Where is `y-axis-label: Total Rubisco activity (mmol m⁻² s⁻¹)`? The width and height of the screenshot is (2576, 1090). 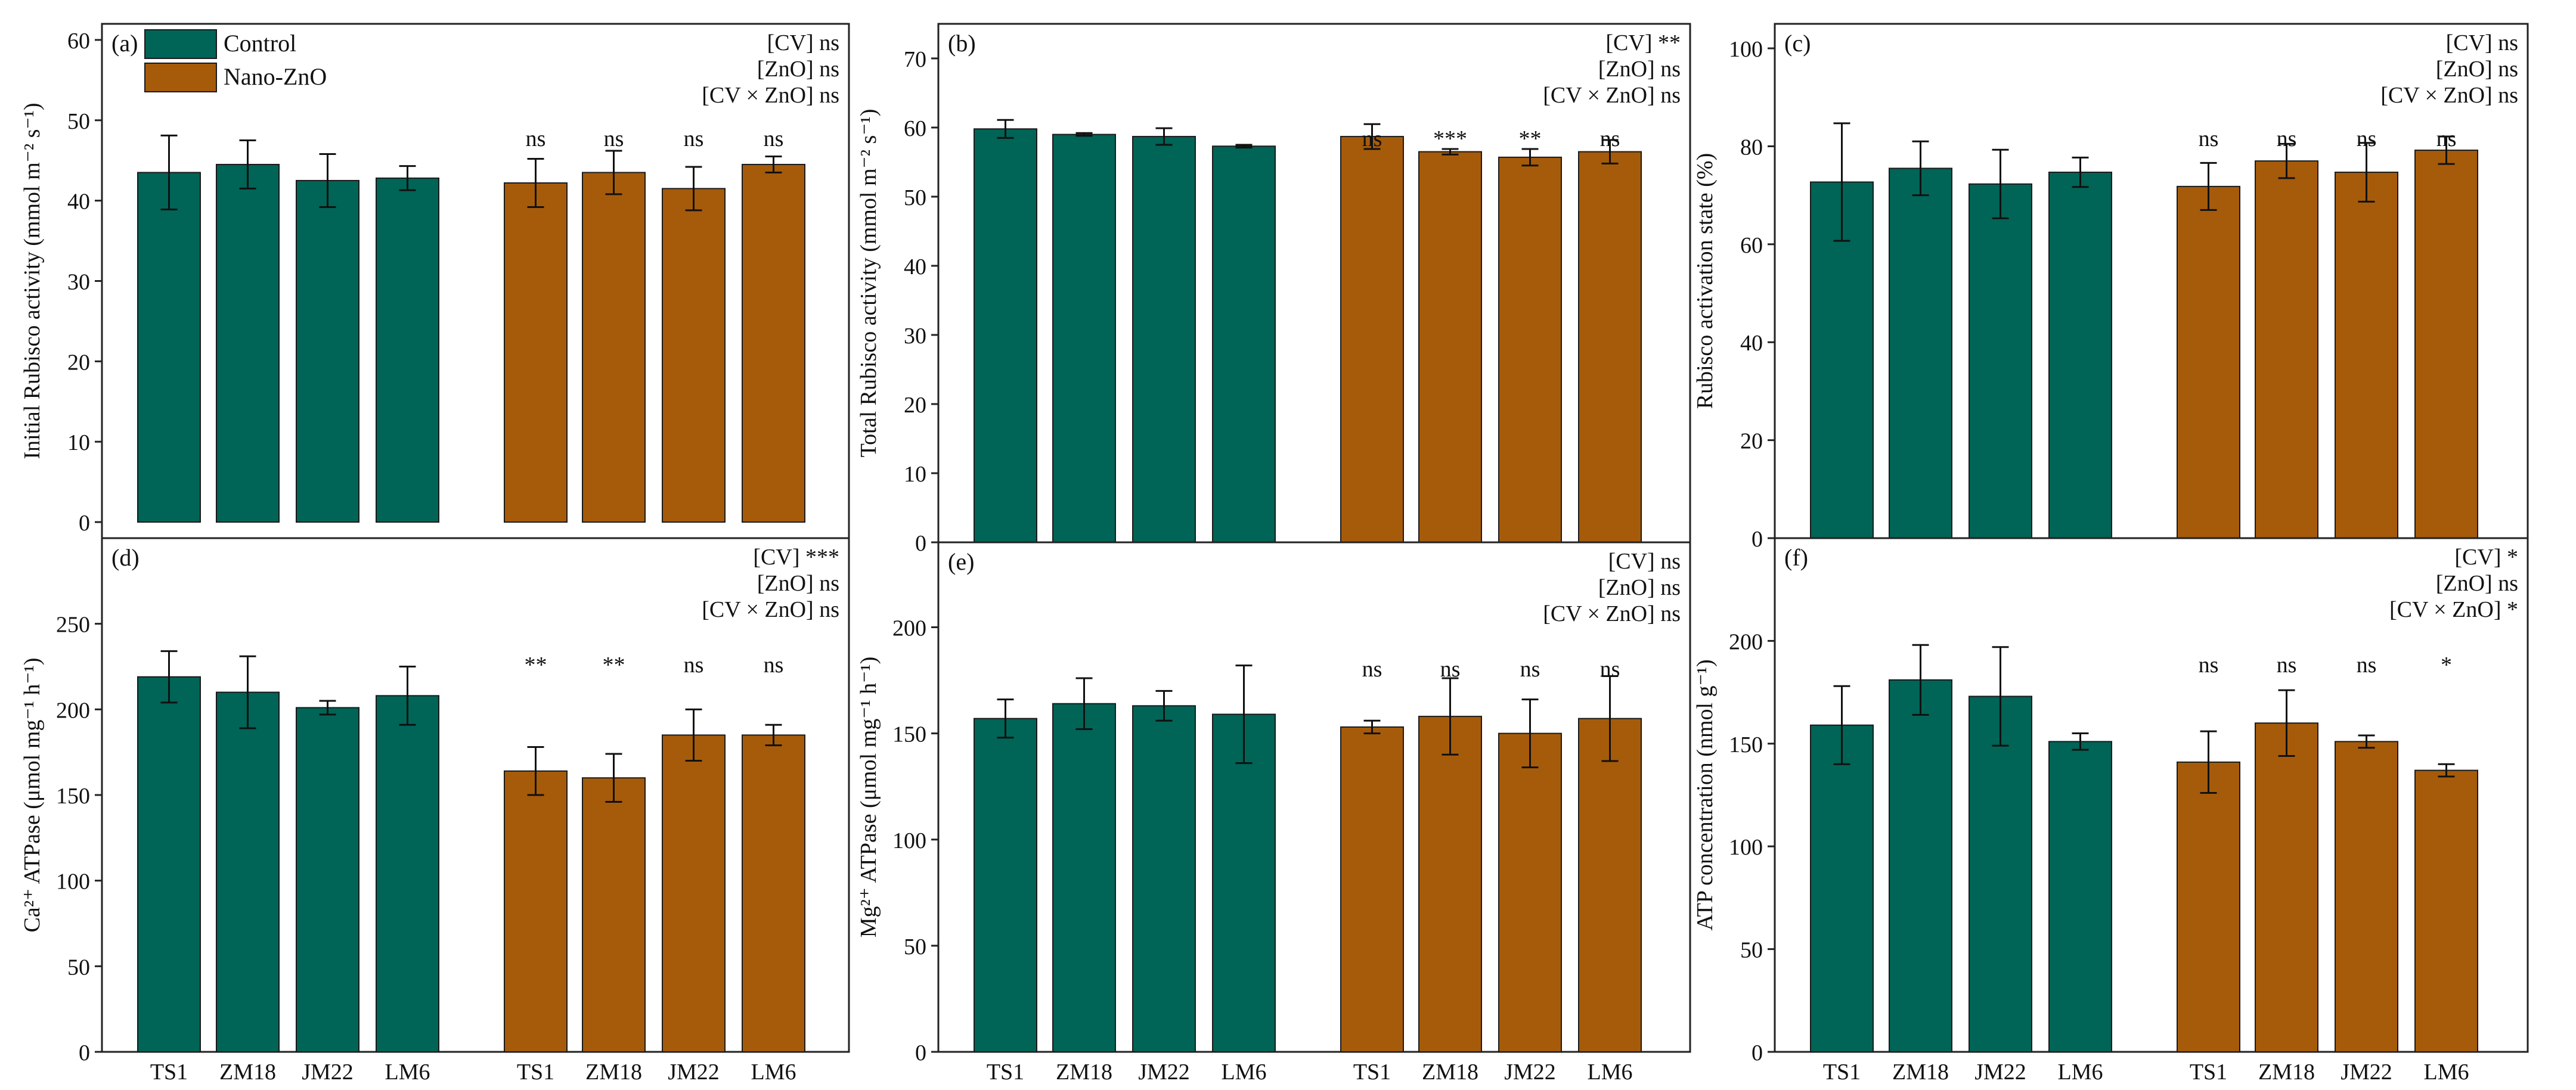 y-axis-label: Total Rubisco activity (mmol m⁻² s⁻¹) is located at coordinates (868, 283).